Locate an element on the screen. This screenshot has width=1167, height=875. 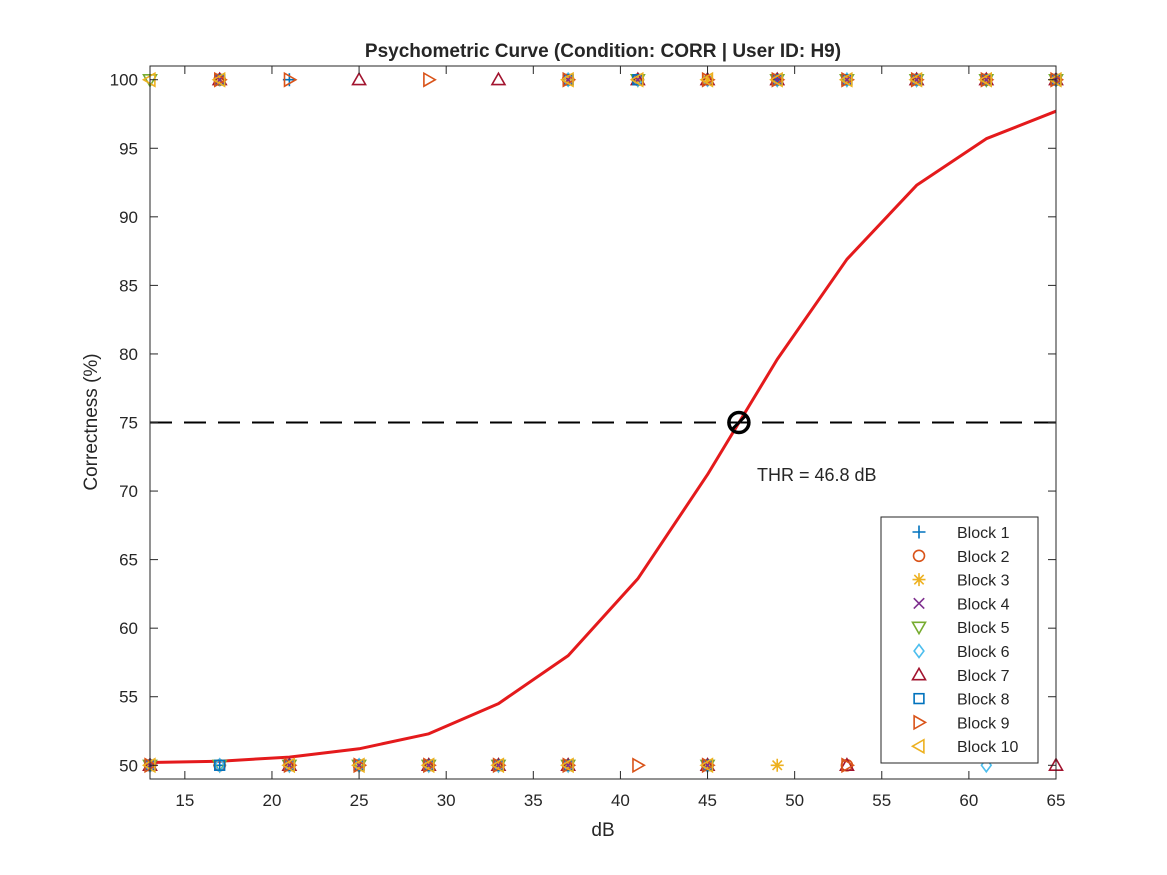
y-tick-label: 60 is located at coordinates (128, 628).